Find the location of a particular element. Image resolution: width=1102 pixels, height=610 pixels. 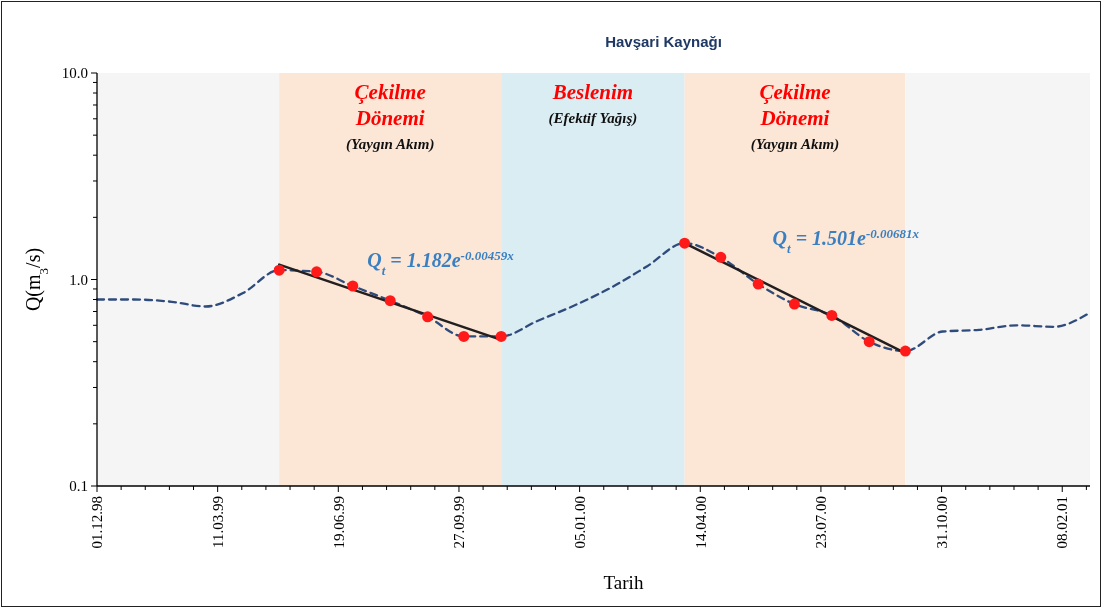

x-tick-label: 31.10.00 is located at coordinates (941, 522).